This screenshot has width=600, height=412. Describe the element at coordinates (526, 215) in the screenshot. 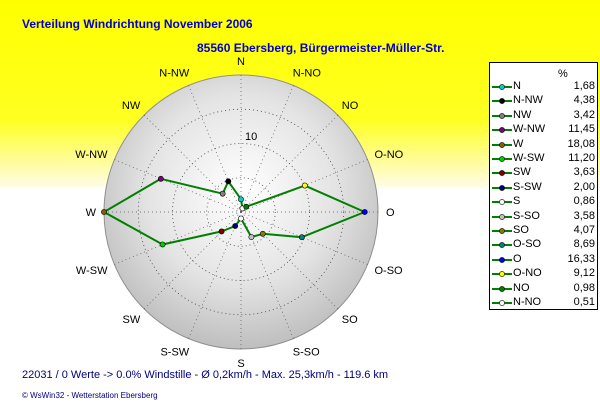

I see `legend-item-name: S-SO` at that location.